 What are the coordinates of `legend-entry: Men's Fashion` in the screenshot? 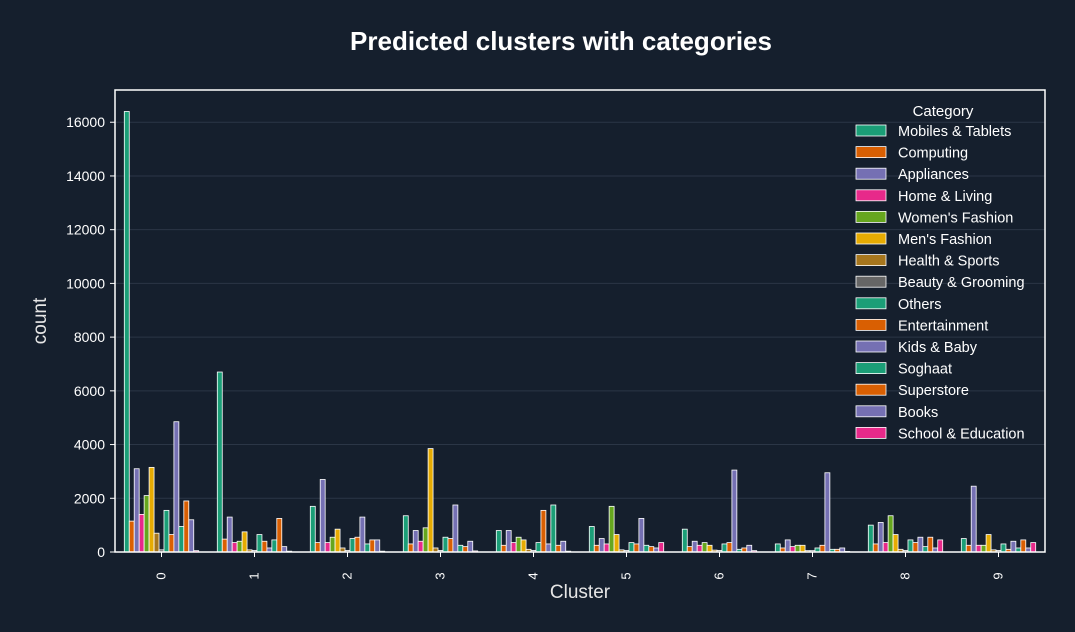 It's located at (945, 240).